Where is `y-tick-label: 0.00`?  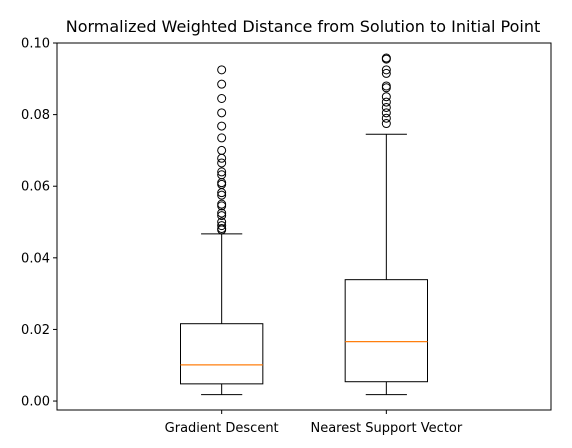 y-tick-label: 0.00 is located at coordinates (35, 402).